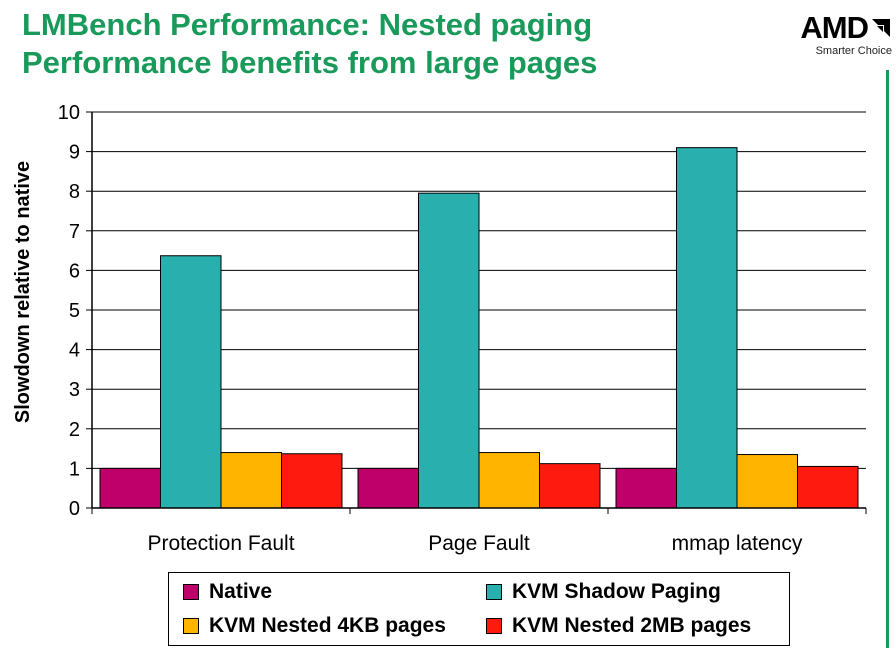 This screenshot has height=648, width=896. I want to click on legend-swatch-shadow-paging, so click(494, 592).